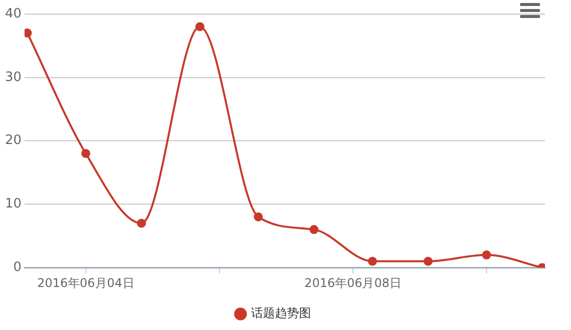 This screenshot has width=571, height=330. Describe the element at coordinates (13, 14) in the screenshot. I see `y-tick-label: 40` at that location.